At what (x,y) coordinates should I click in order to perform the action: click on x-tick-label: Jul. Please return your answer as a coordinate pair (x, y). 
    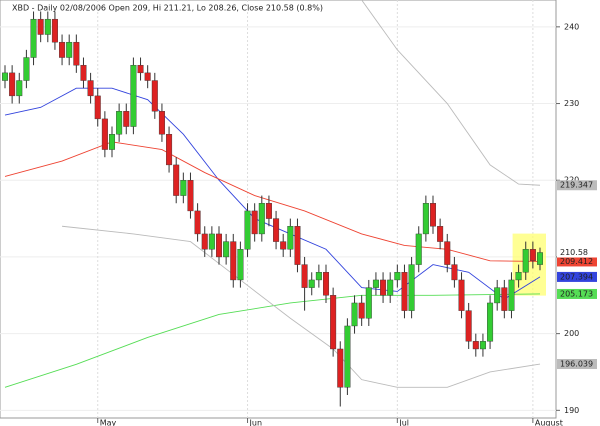
    Looking at the image, I should click on (403, 422).